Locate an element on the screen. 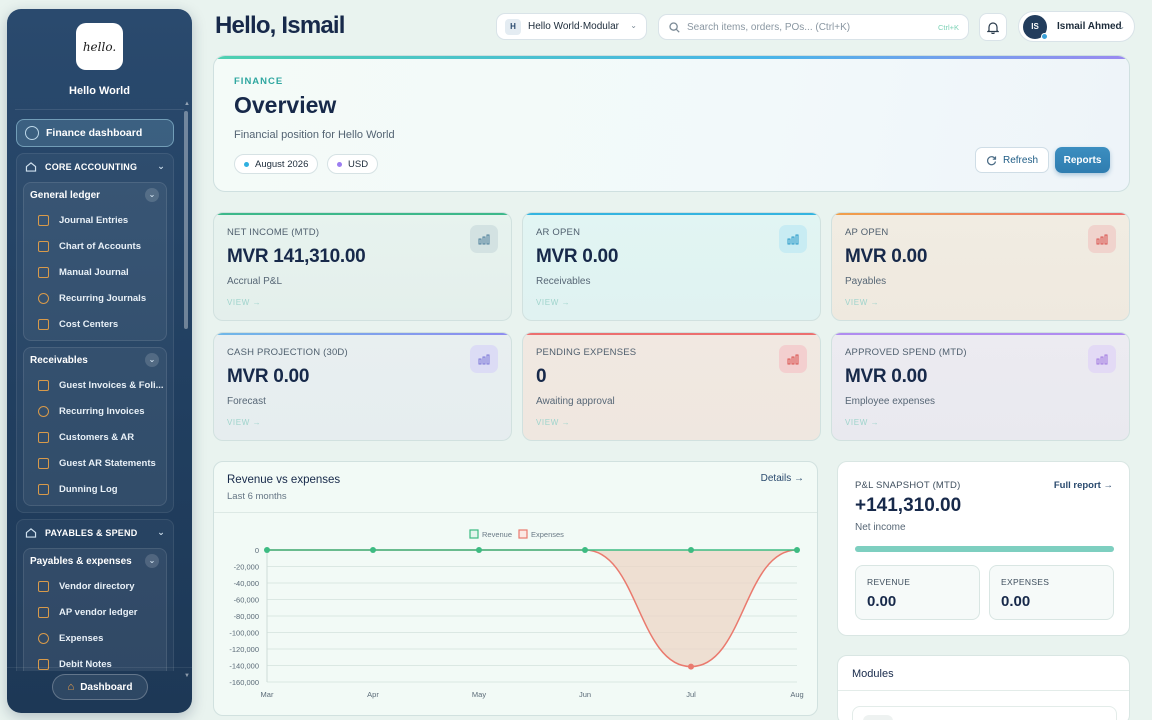 This screenshot has height=720, width=1152. refresh-button: Refresh is located at coordinates (1012, 160).